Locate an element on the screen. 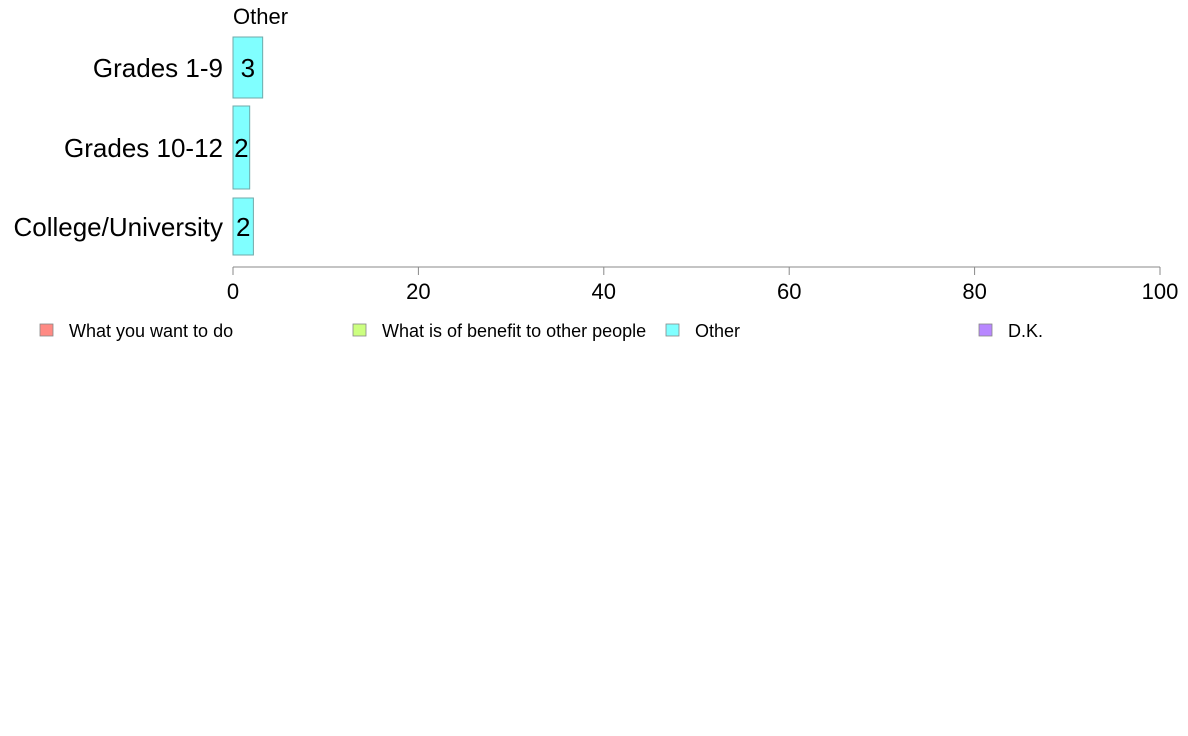 This screenshot has width=1188, height=736. panel-title: Other is located at coordinates (260, 16).